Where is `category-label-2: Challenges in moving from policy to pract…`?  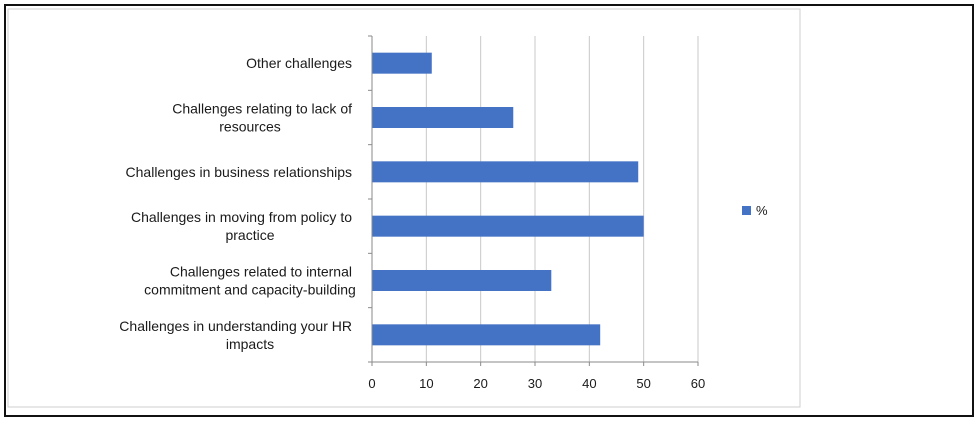
category-label-2: Challenges in moving from policy to pract… is located at coordinates (241, 226).